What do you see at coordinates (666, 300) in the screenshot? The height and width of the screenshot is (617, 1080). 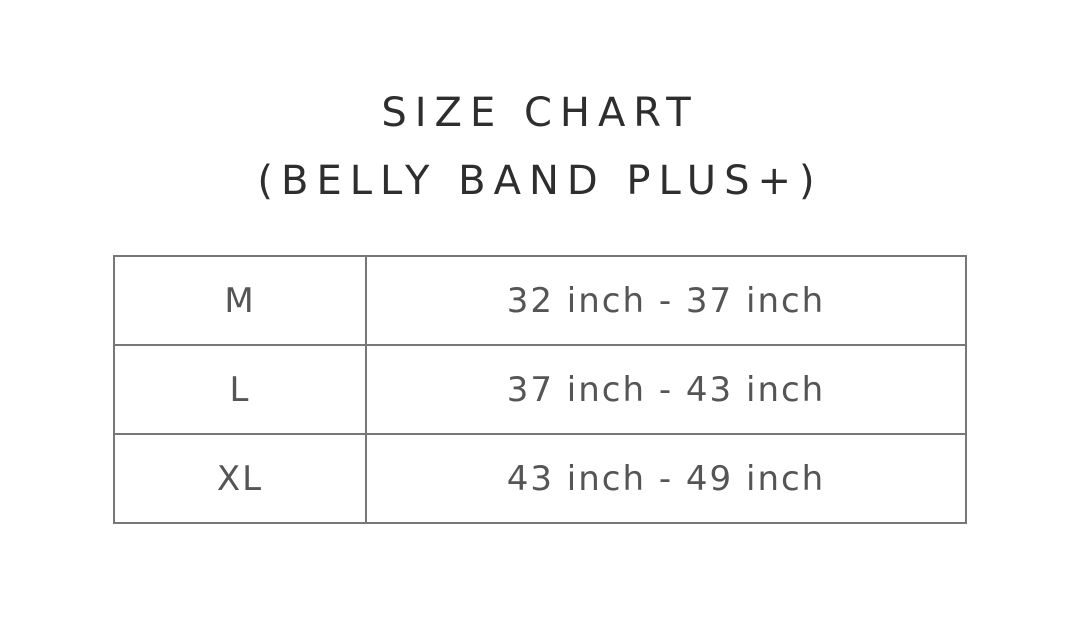 I see `range-cell: 32 inch - 37 inch` at bounding box center [666, 300].